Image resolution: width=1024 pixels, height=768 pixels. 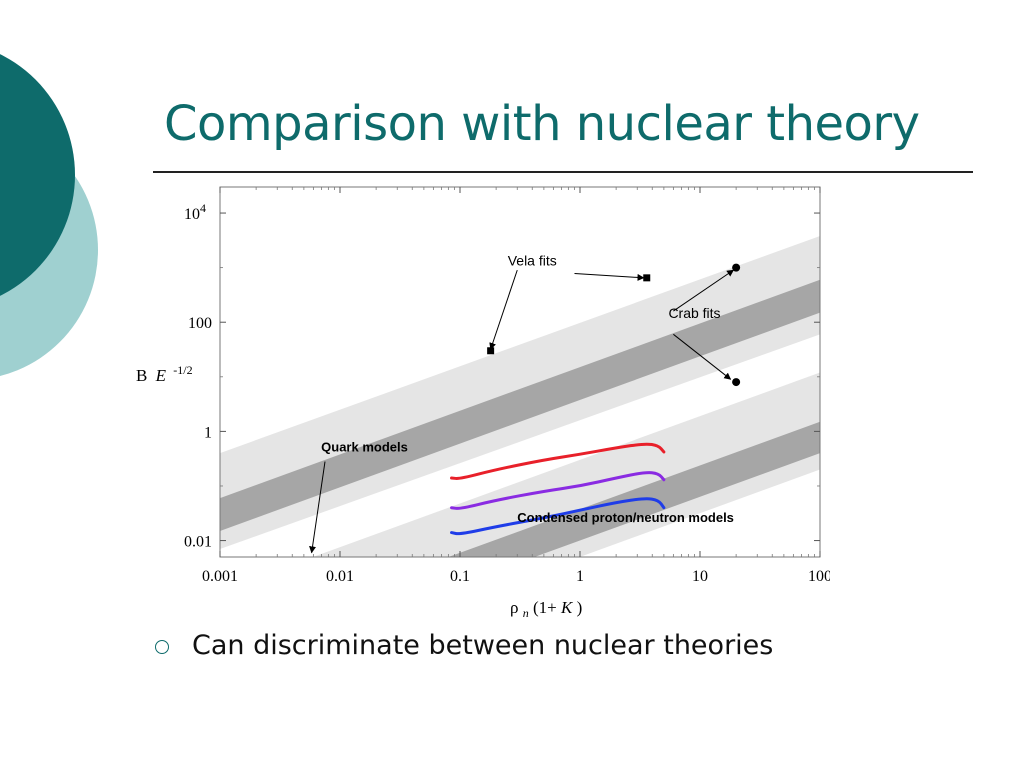 I want to click on y-axis-label: B E -1/2, so click(x=164, y=374).